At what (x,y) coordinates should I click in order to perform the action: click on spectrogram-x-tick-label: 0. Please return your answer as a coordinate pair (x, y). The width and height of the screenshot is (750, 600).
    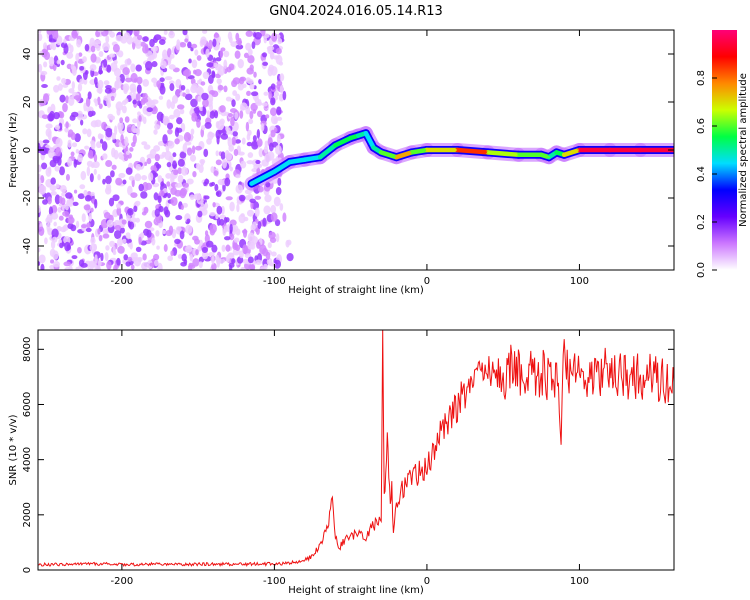
    Looking at the image, I should click on (427, 281).